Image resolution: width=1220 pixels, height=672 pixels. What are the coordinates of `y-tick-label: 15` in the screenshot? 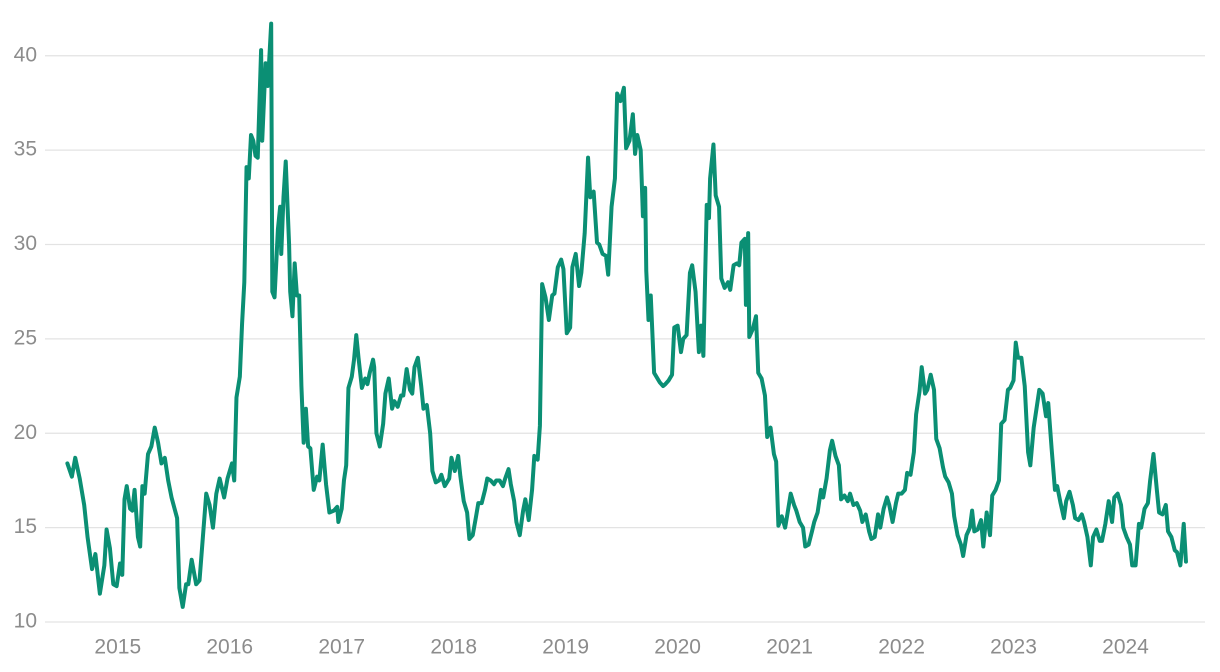 It's located at (25, 526).